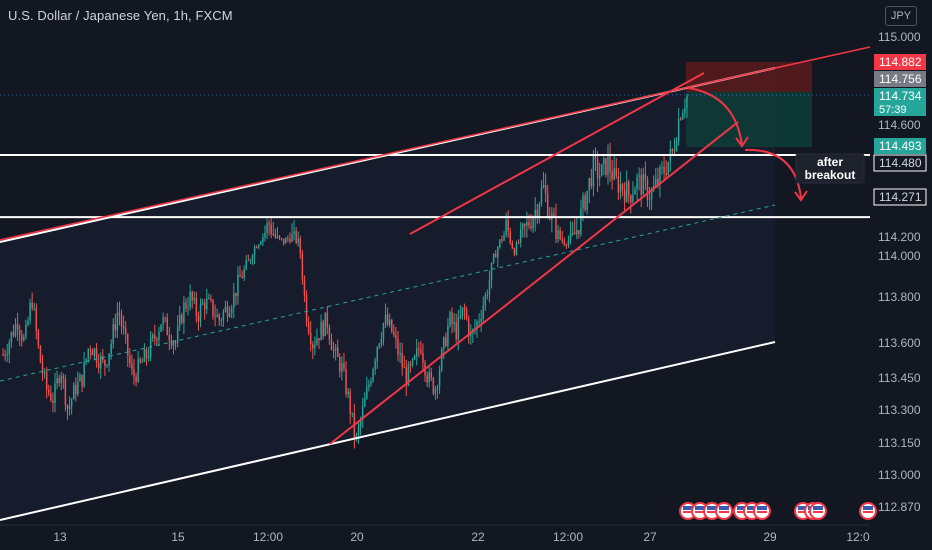 This screenshot has height=550, width=932. I want to click on flag-canton, so click(688, 508).